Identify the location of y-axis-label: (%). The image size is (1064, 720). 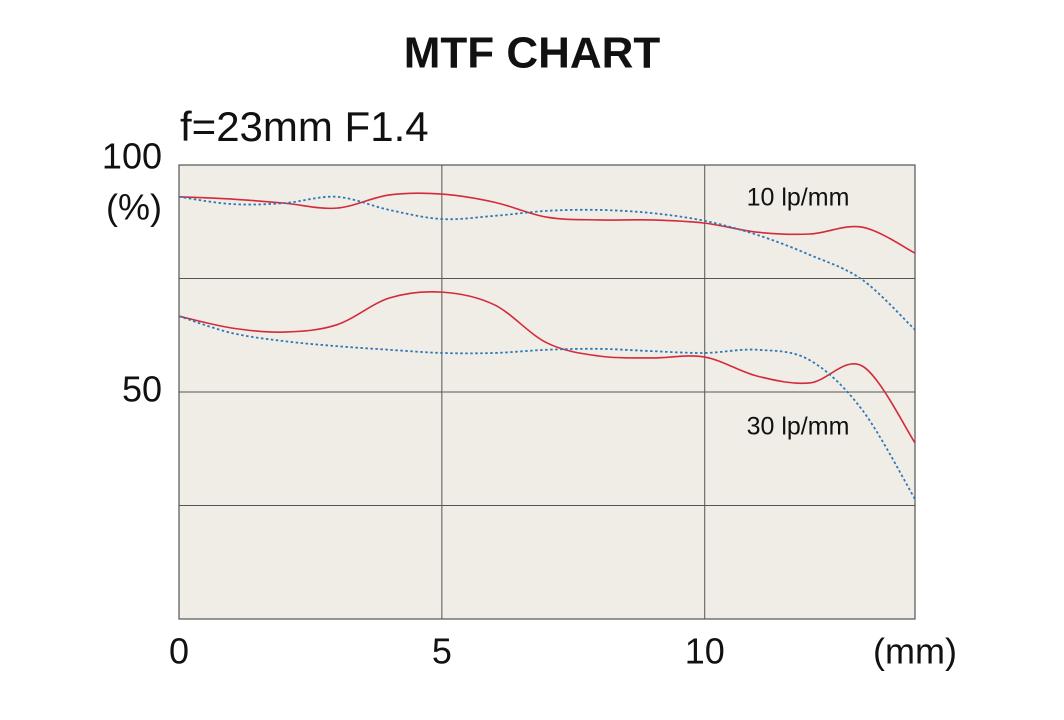
(134, 207).